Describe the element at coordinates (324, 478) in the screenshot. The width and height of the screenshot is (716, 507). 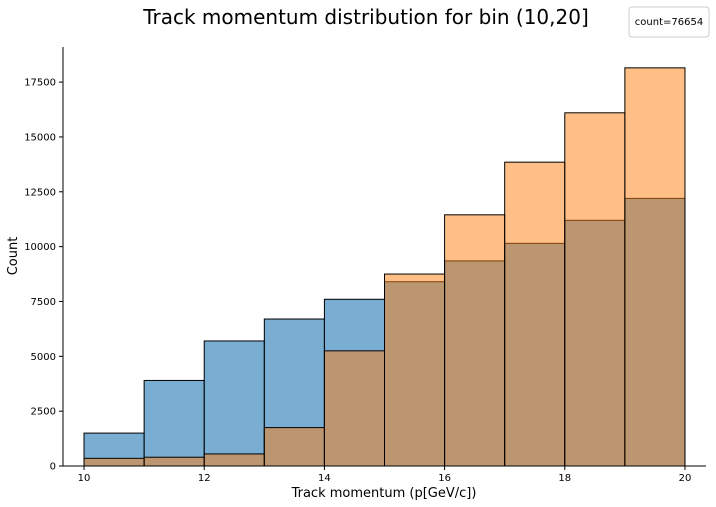
I see `x-tick-label: 14` at that location.